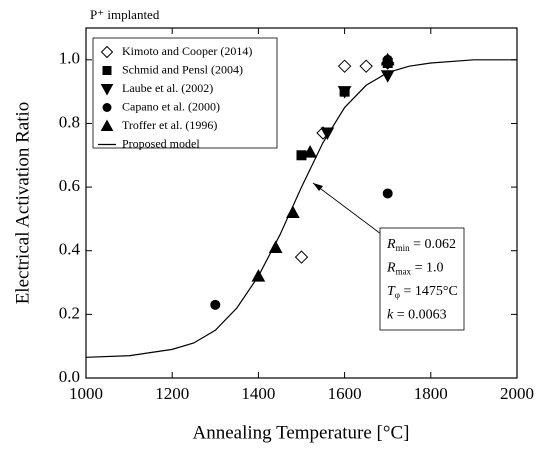  I want to click on parameter: Rmin = 0.062, so click(421, 245).